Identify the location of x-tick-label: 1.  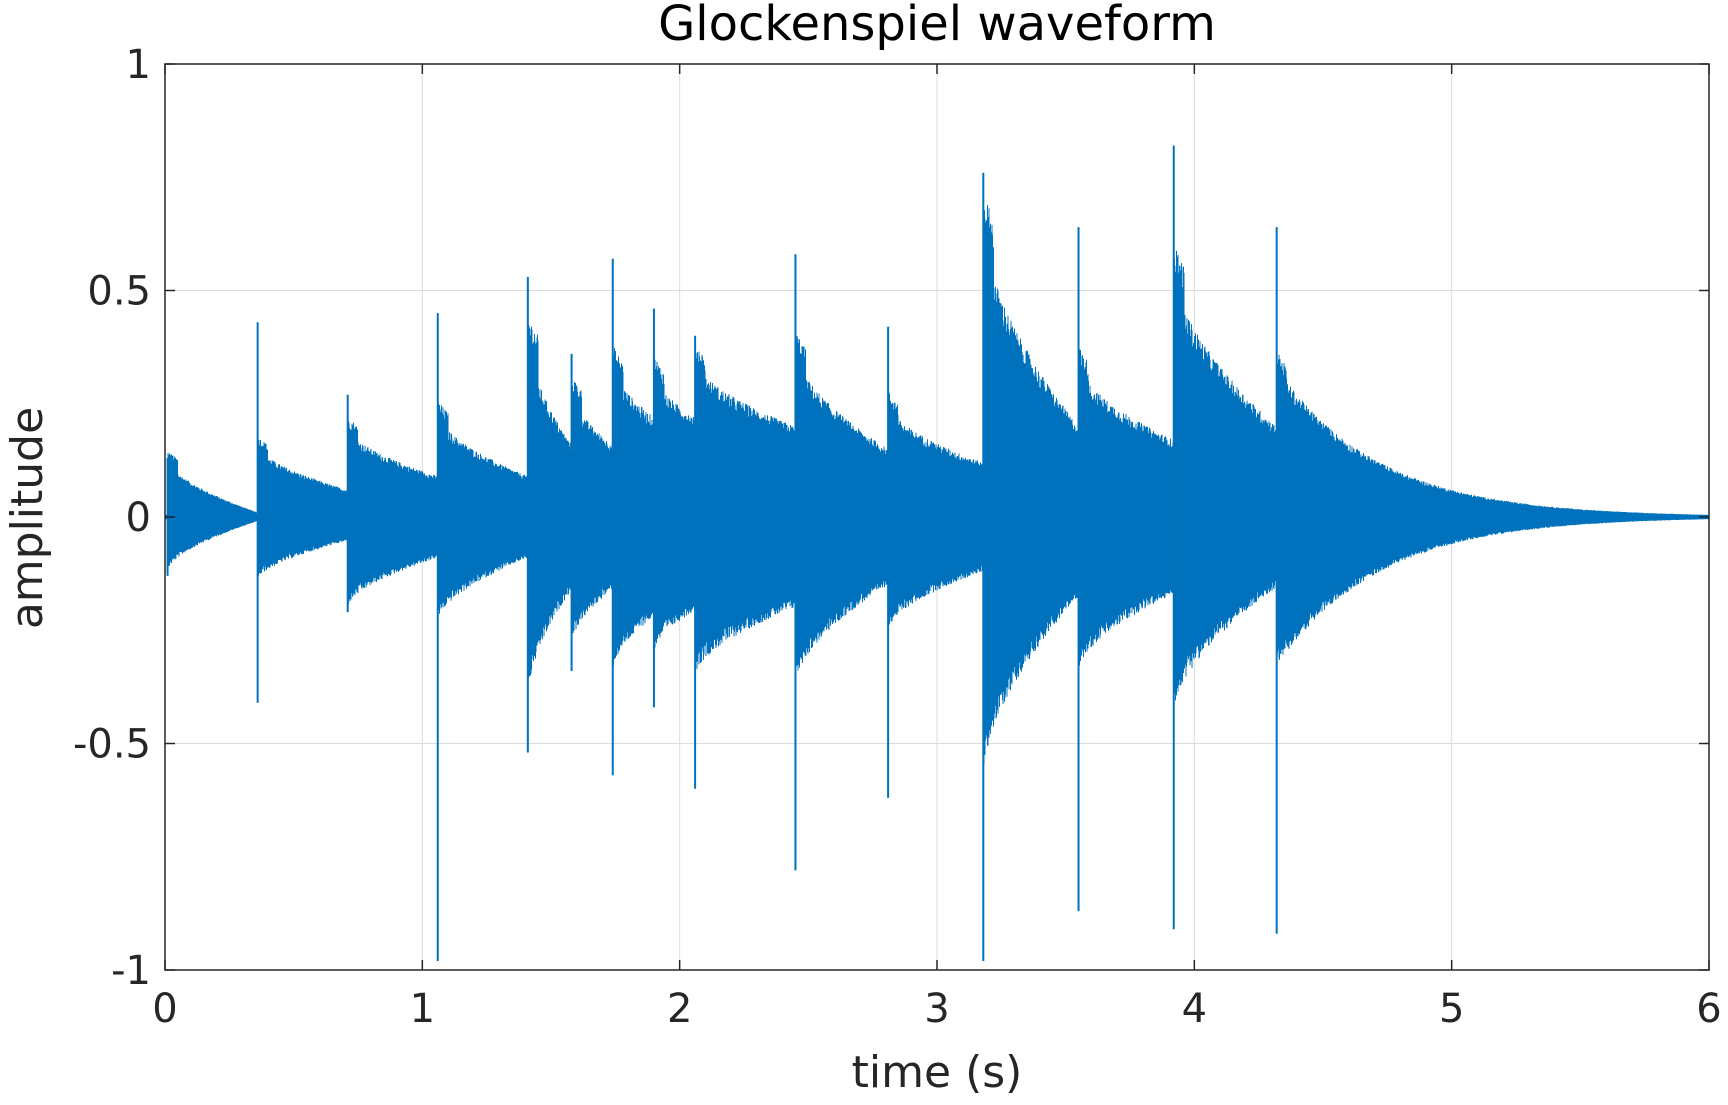
(422, 1009).